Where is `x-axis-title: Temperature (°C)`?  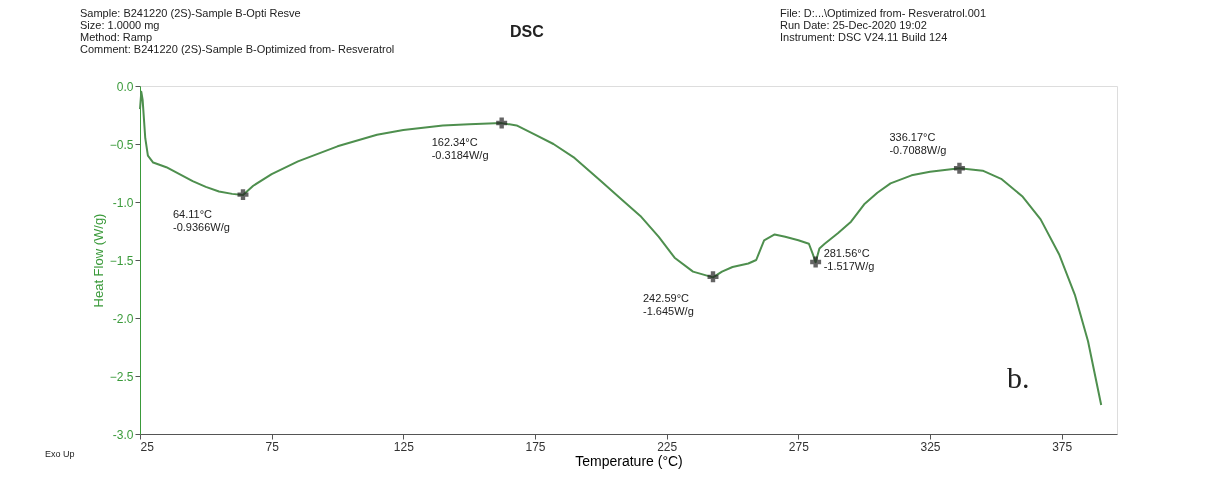
x-axis-title: Temperature (°C) is located at coordinates (629, 460).